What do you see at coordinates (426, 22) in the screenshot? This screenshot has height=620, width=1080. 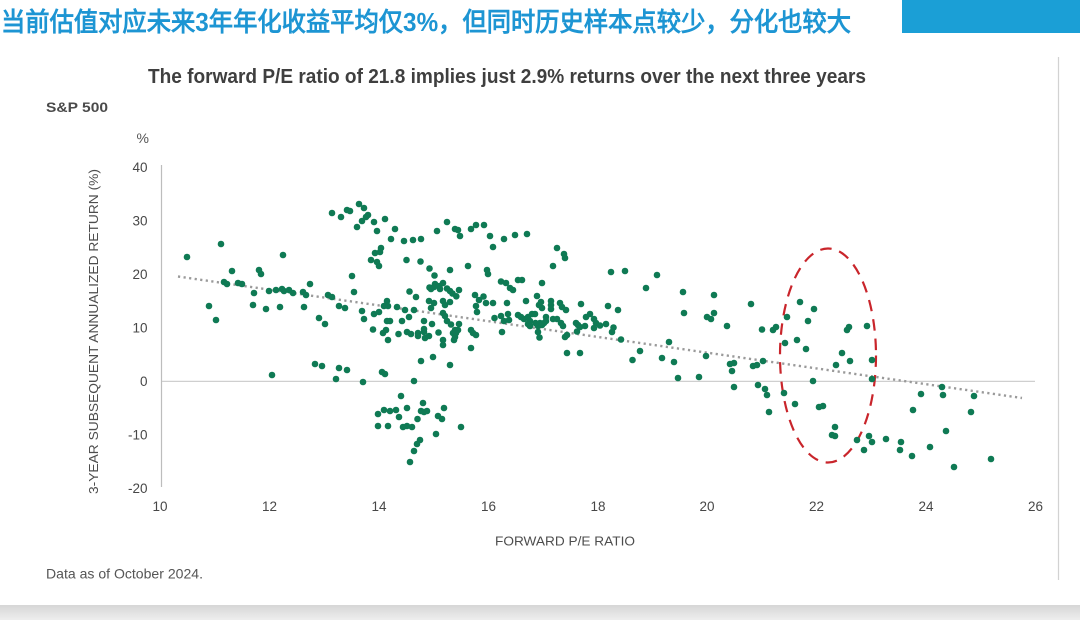 I see `svg-text:当前估值对应未来3年年化收益平均仅3%，但同时历史样本点较少: 当前估值对应未来3年年化收益平均仅3%，但同时历史样本点较少，分化也较大` at bounding box center [426, 22].